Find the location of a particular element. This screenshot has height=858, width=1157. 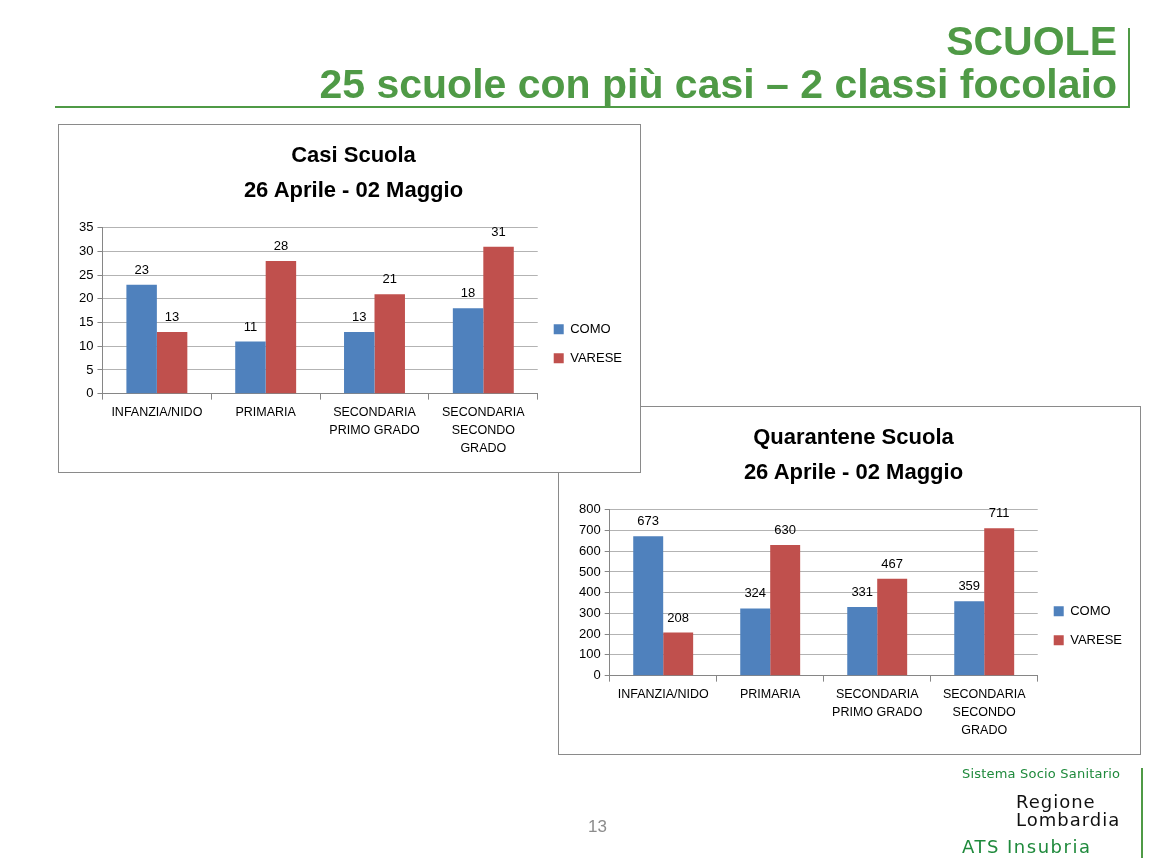

data-label: 11 is located at coordinates (250, 326).